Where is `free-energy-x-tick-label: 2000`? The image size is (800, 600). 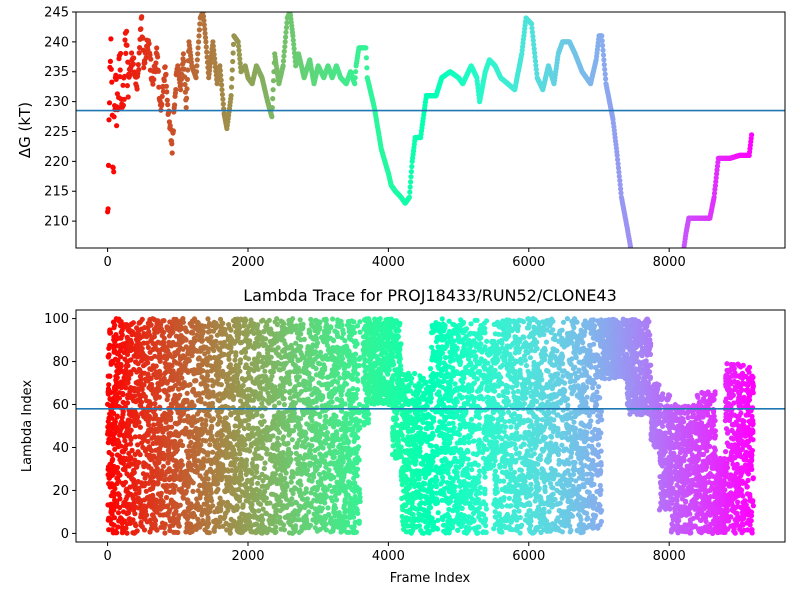 free-energy-x-tick-label: 2000 is located at coordinates (247, 262).